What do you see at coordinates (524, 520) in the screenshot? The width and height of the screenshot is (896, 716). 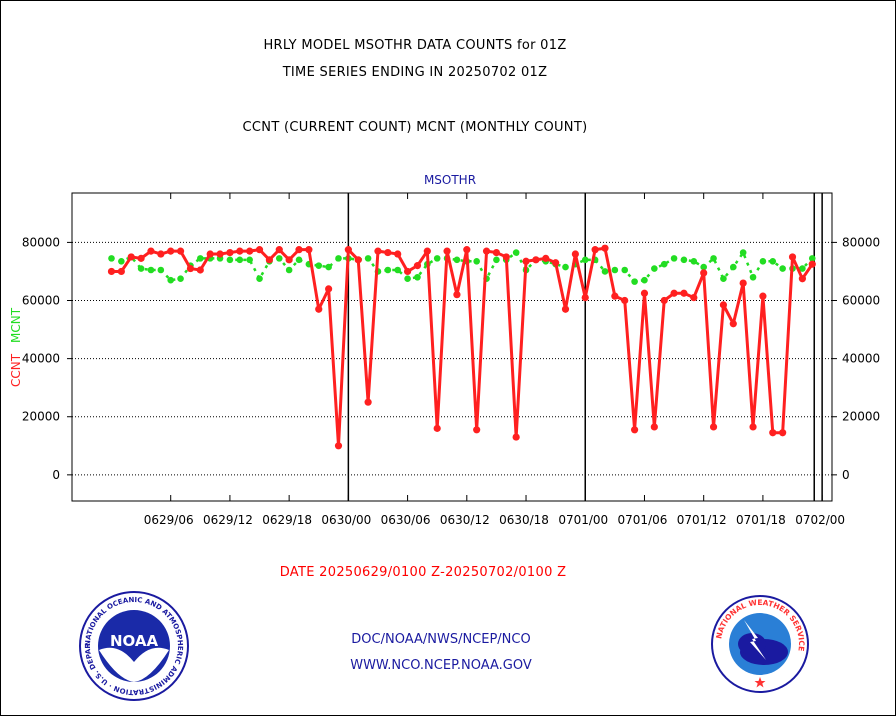 I see `x-tick-label: 0630/18` at bounding box center [524, 520].